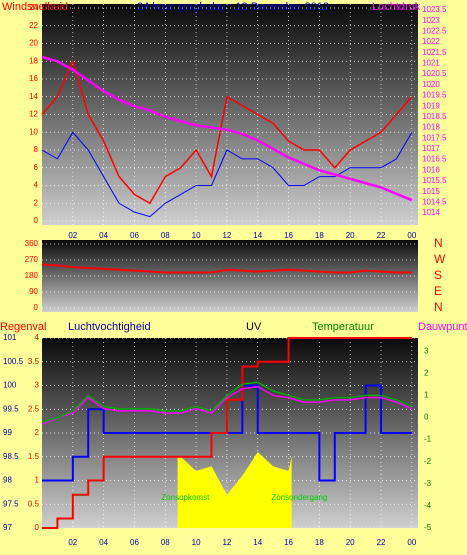 The image size is (467, 555). What do you see at coordinates (234, 490) in the screenshot?
I see `uv-area` at bounding box center [234, 490].